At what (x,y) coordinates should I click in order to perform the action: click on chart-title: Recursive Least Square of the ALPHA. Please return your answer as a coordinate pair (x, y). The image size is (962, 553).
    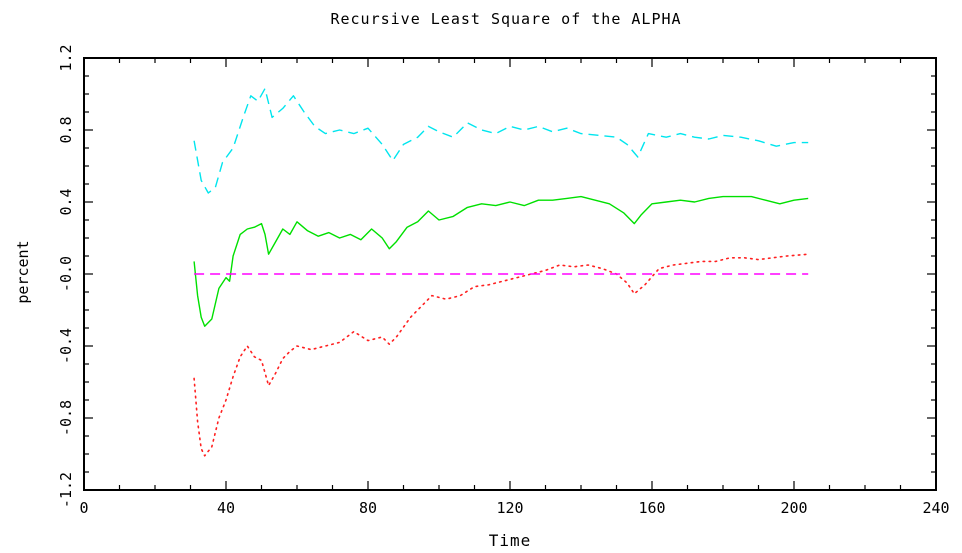
    Looking at the image, I should click on (505, 19).